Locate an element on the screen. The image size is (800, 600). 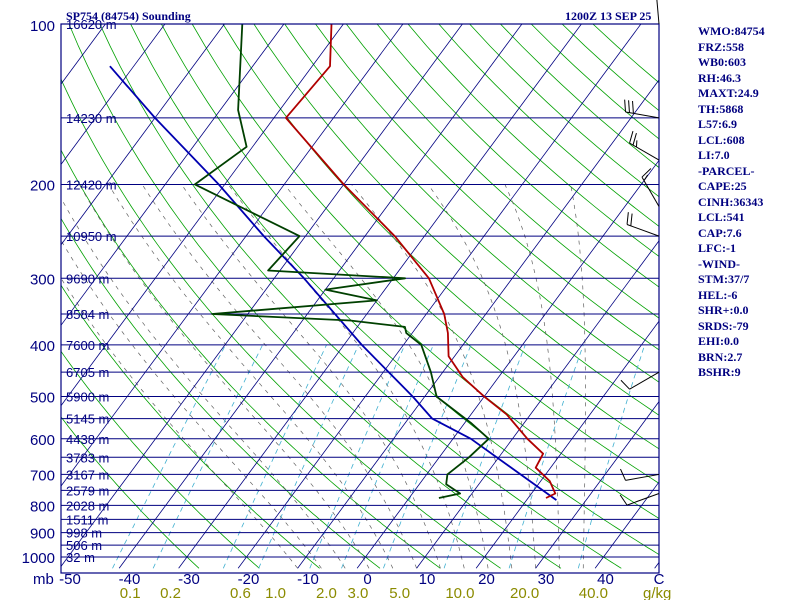
height-label: 1511 m is located at coordinates (87, 519).